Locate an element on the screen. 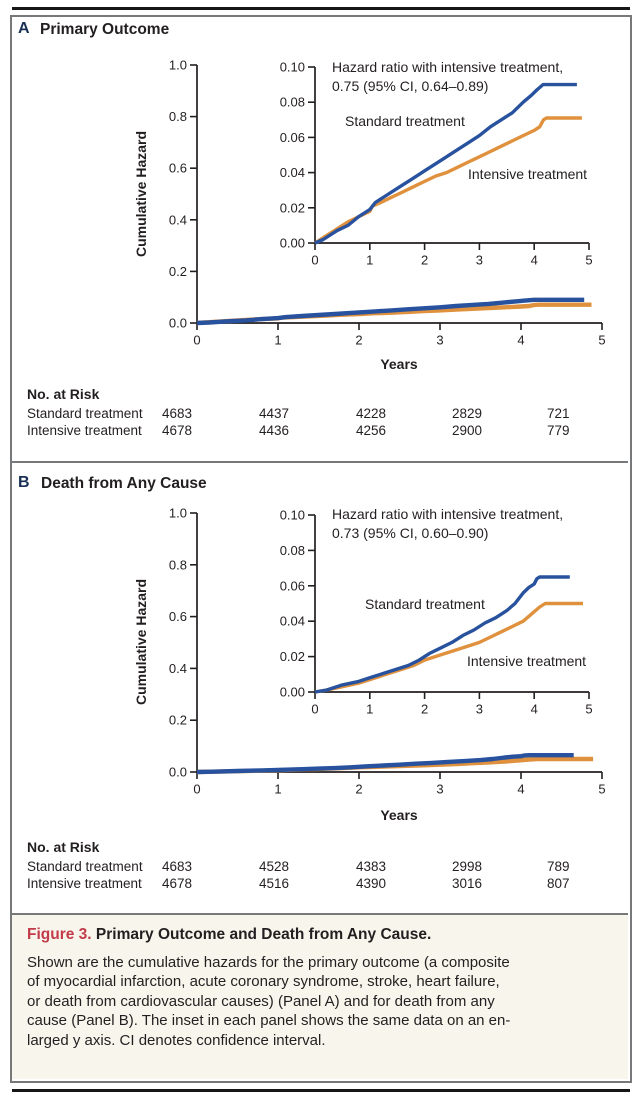 The image size is (642, 1106). panel-b-hazard-ratio-annotation-line2: 0.73 (95% CI, 0.60–0.90) is located at coordinates (410, 533).